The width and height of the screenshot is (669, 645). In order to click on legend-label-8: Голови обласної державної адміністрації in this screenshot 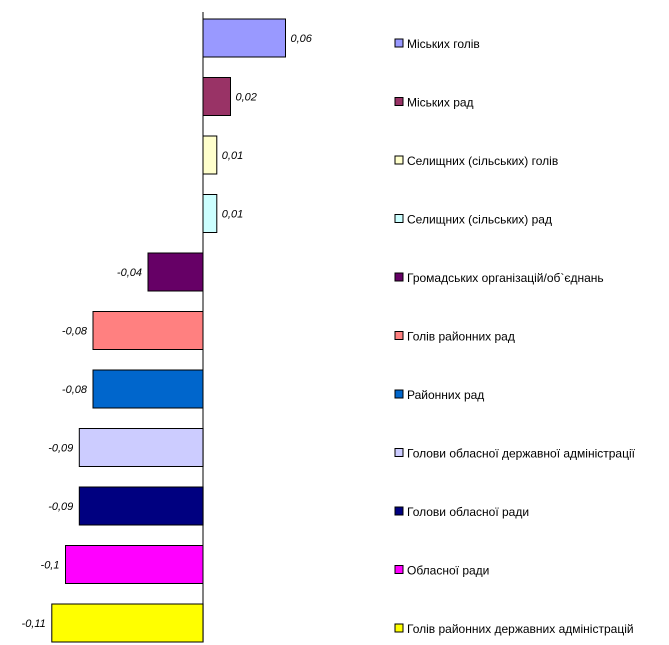, I will do `click(521, 454)`.